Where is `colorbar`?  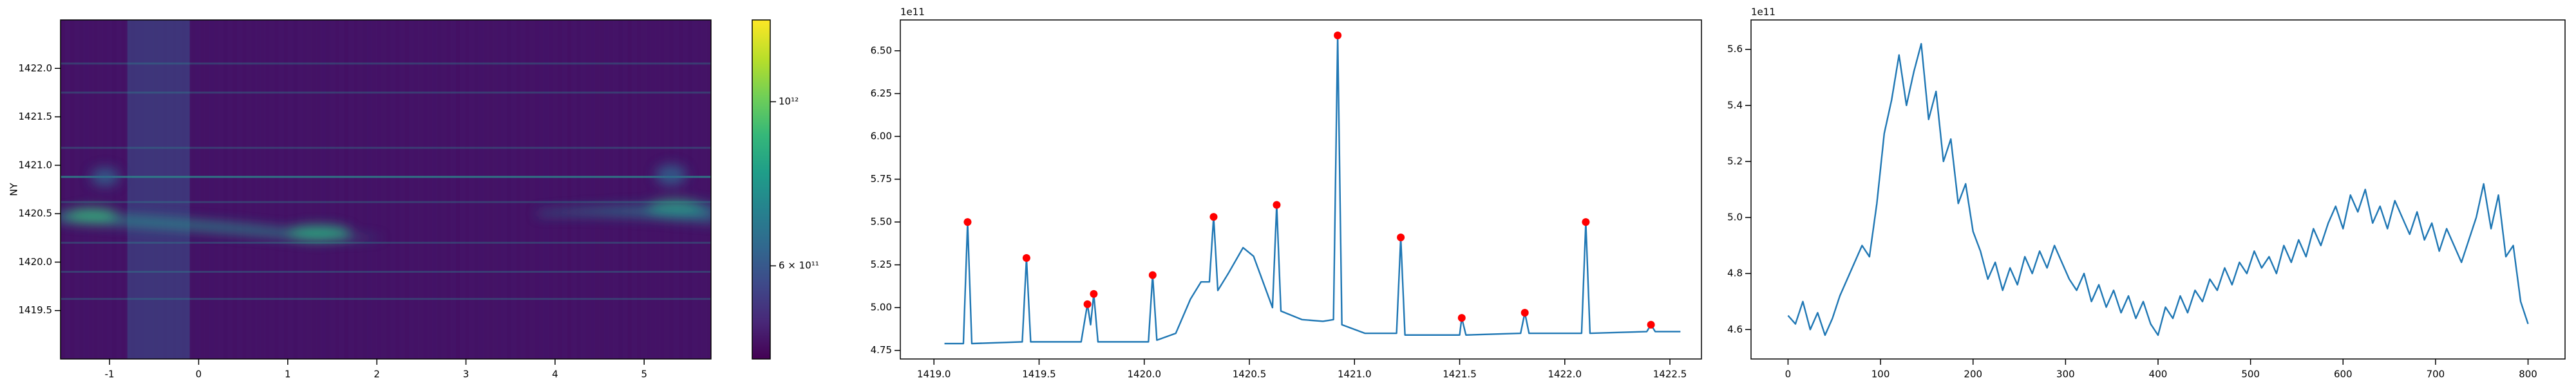 colorbar is located at coordinates (761, 189).